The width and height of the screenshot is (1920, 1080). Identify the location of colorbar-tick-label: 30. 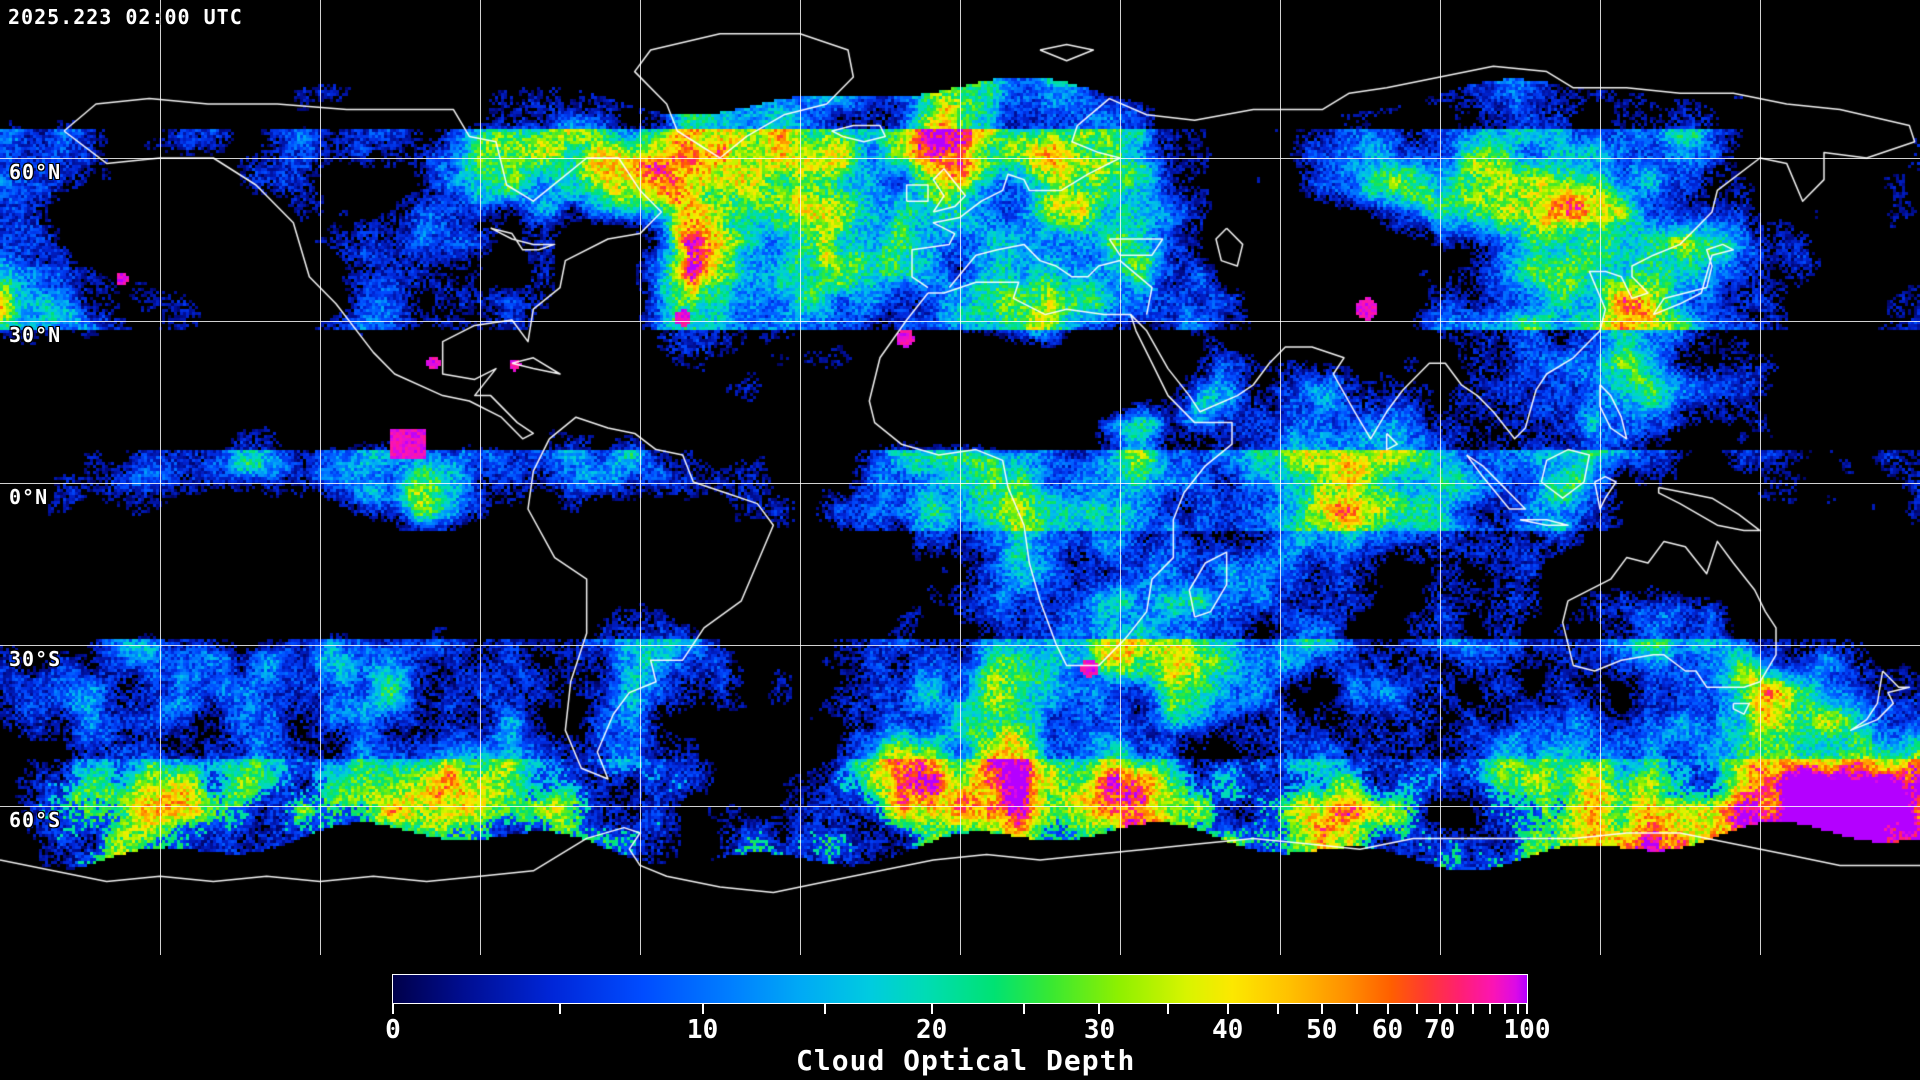
(1099, 1030).